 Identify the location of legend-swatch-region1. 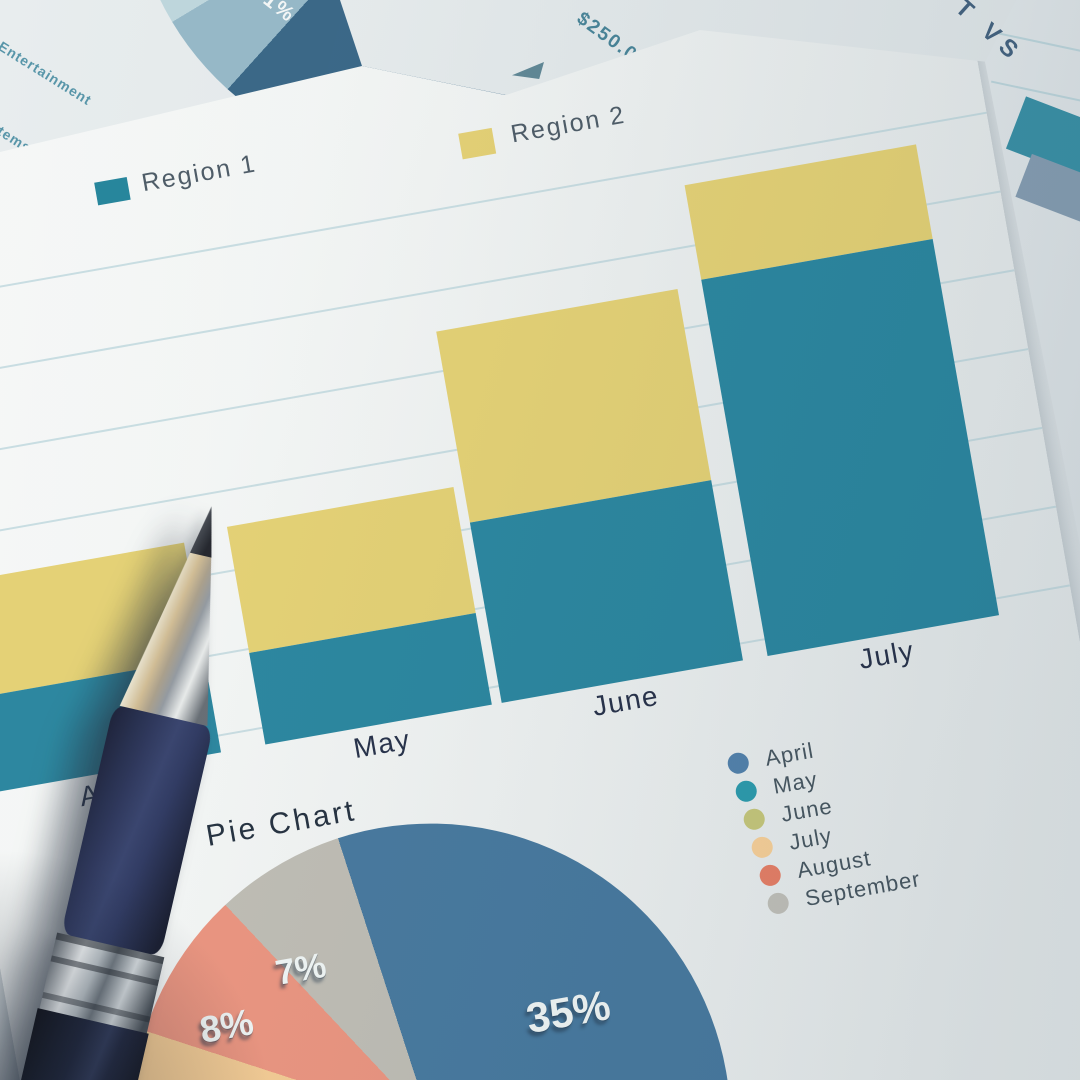
(112, 191).